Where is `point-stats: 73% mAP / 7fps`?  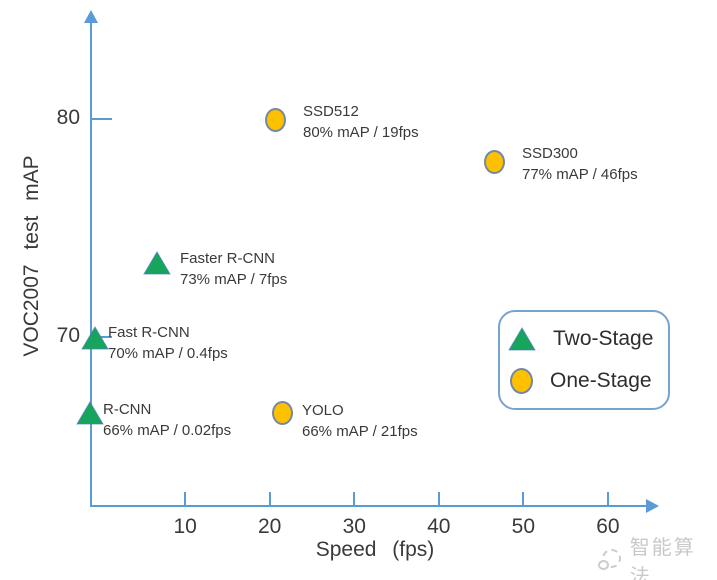
point-stats: 73% mAP / 7fps is located at coordinates (234, 279).